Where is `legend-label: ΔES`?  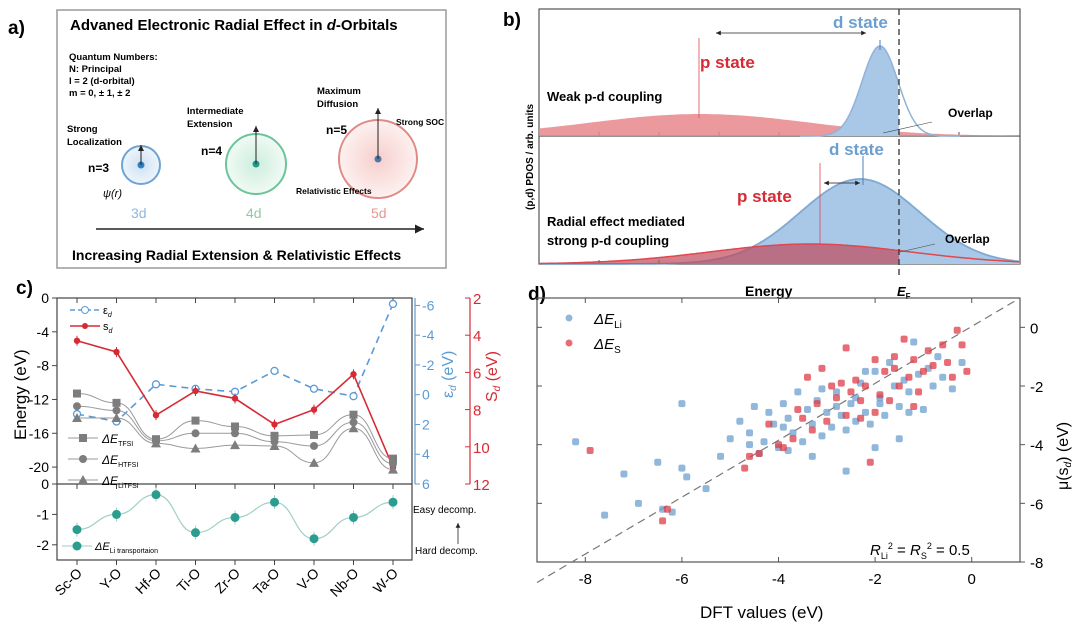
legend-label: ΔES is located at coordinates (607, 346).